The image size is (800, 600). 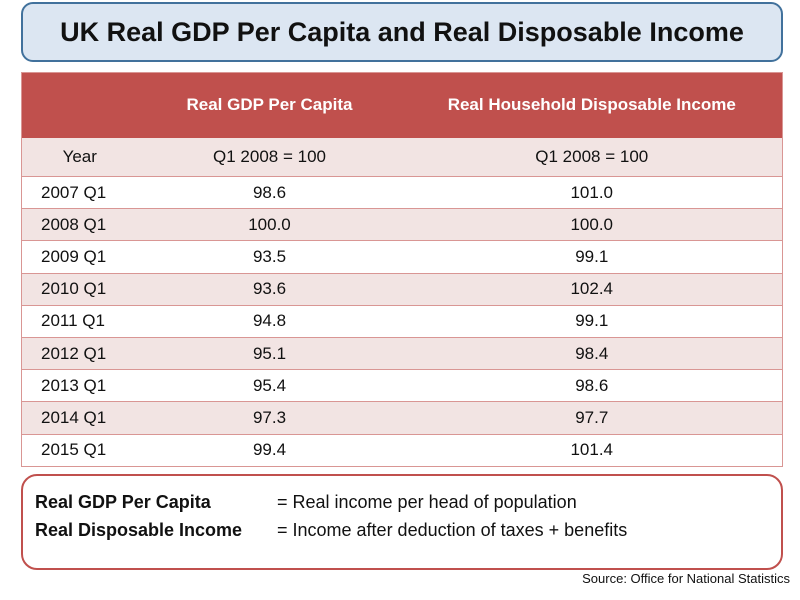 I want to click on table-row: 2007 Q1 98.6 101.0, so click(x=402, y=192).